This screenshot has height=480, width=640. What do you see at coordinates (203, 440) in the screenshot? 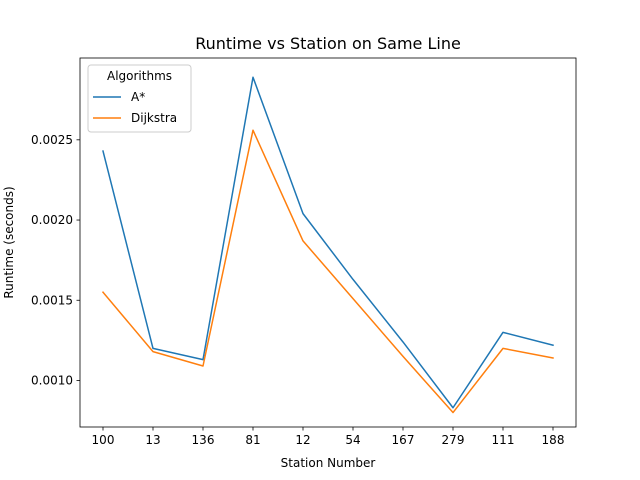
I see `x-tick-label: 136` at bounding box center [203, 440].